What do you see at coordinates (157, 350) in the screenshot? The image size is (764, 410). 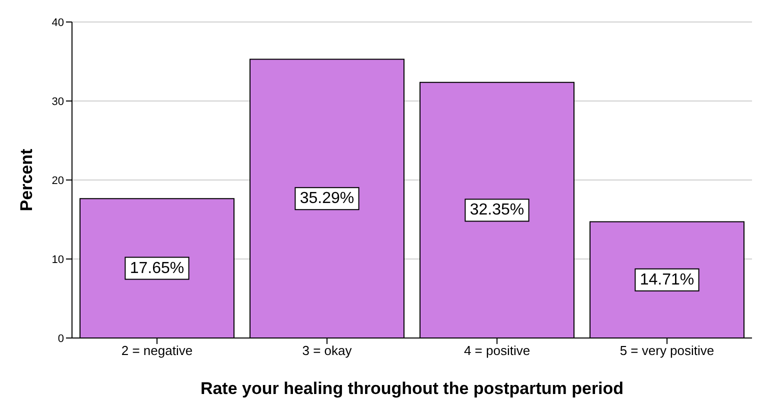 I see `x-tick-label: 2 = negative` at bounding box center [157, 350].